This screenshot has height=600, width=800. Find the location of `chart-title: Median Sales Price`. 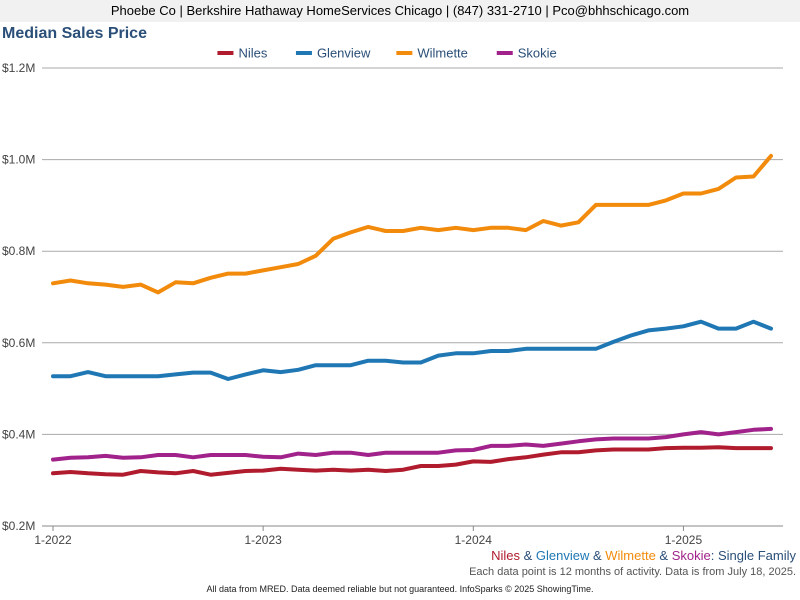

chart-title: Median Sales Price is located at coordinates (74, 33).